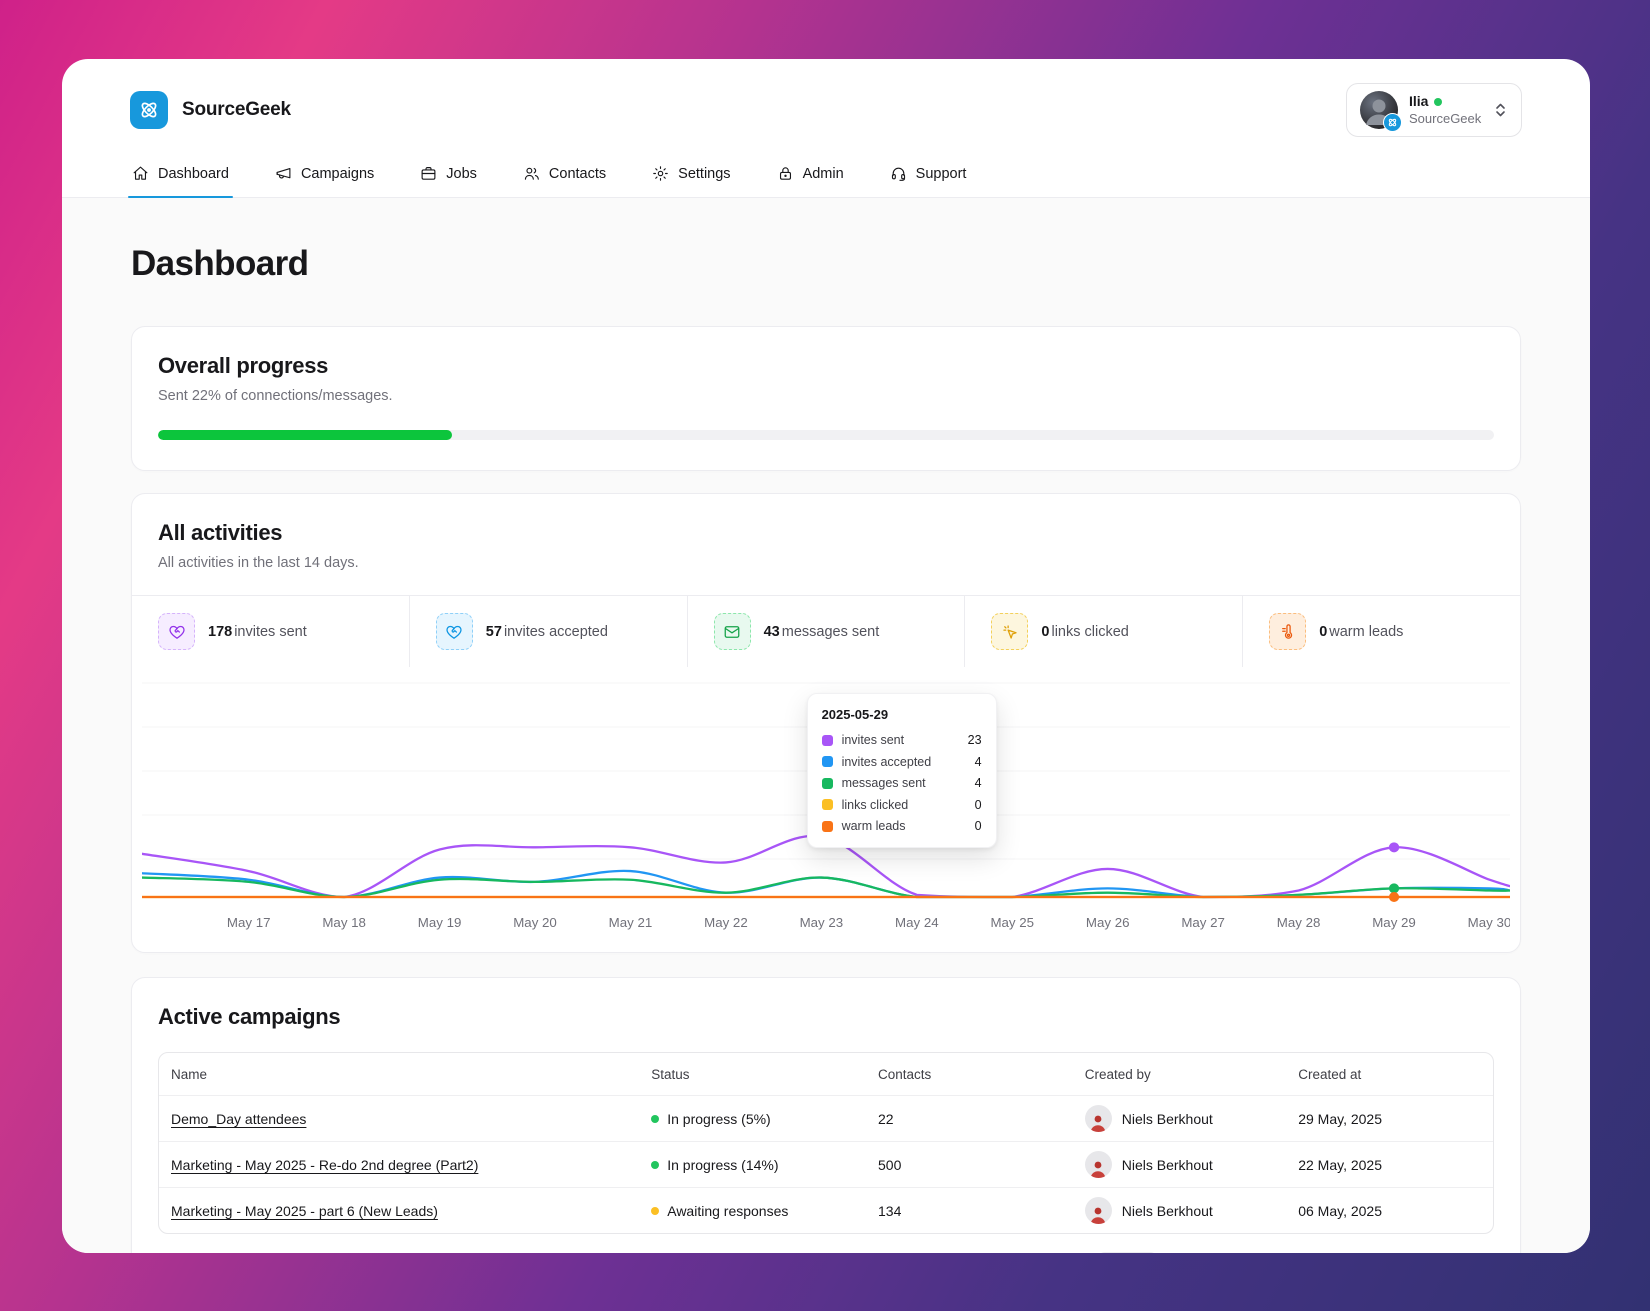  Describe the element at coordinates (886, 761) in the screenshot. I see `tooltip-label: invites accepted` at that location.